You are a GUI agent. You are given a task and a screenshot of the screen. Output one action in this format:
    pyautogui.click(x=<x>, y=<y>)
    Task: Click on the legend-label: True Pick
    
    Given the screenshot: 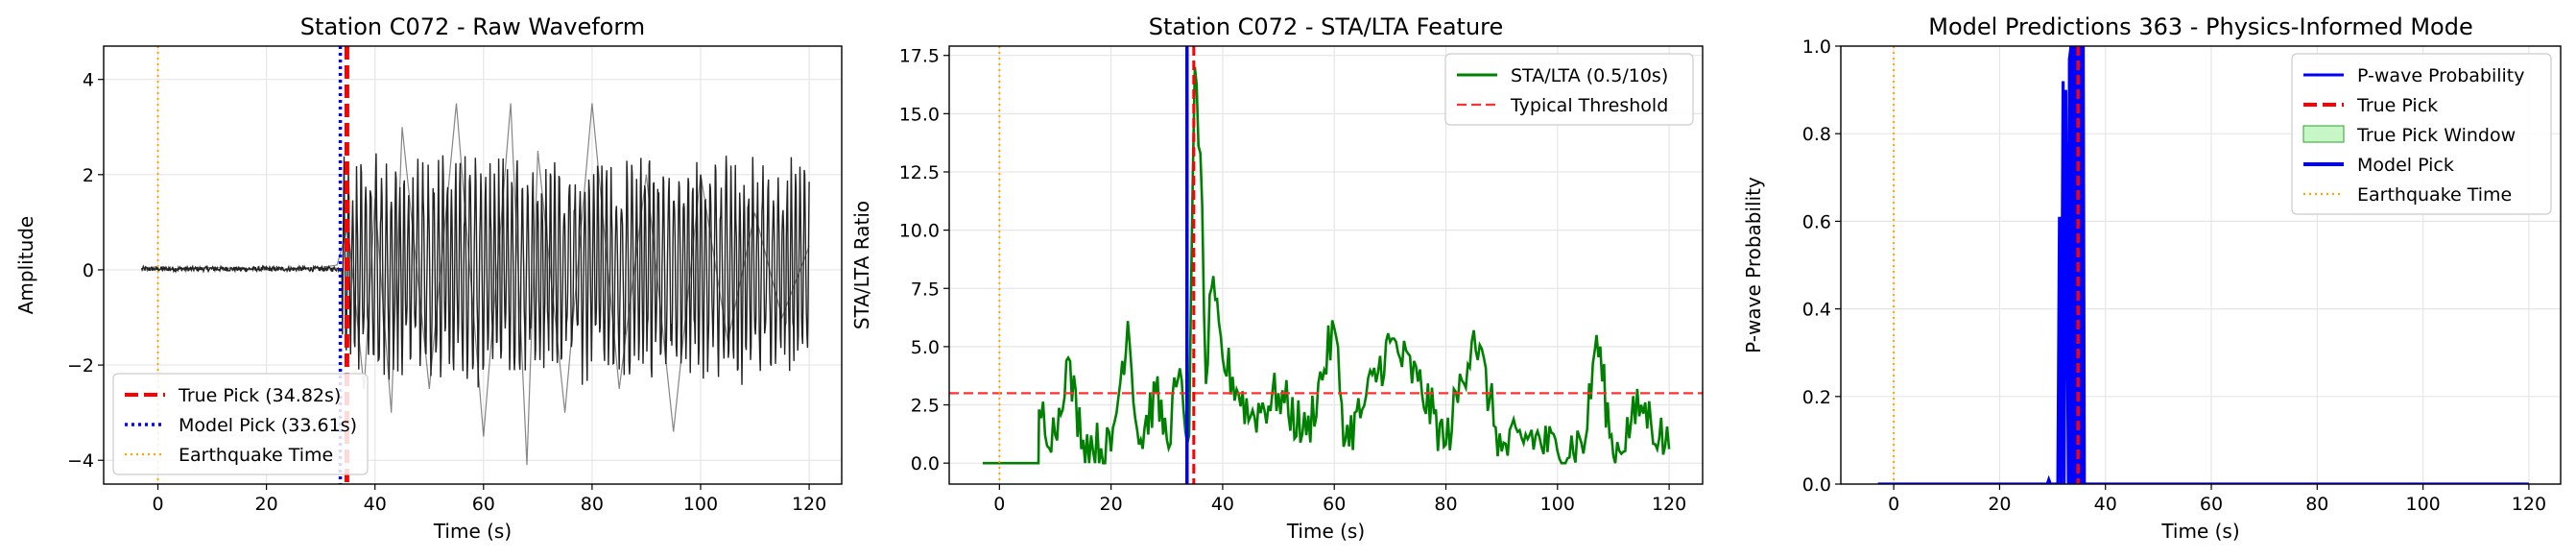 What is the action you would take?
    pyautogui.click(x=2397, y=105)
    